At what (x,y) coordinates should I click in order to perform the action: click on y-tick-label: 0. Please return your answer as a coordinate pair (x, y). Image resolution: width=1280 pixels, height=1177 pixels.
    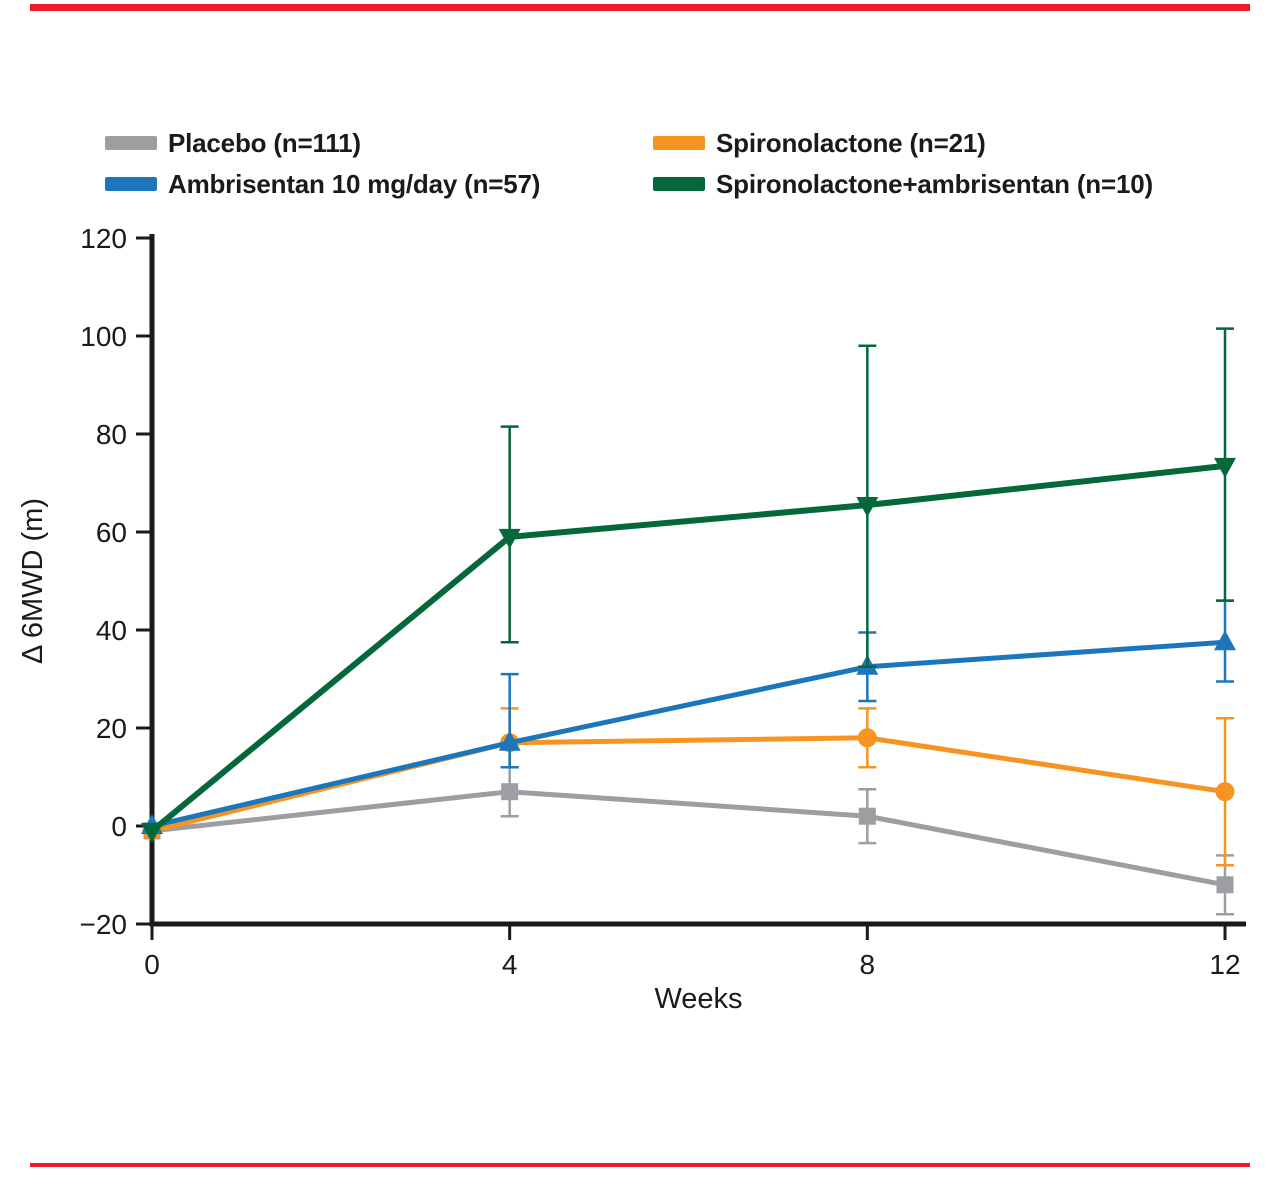
    Looking at the image, I should click on (119, 826).